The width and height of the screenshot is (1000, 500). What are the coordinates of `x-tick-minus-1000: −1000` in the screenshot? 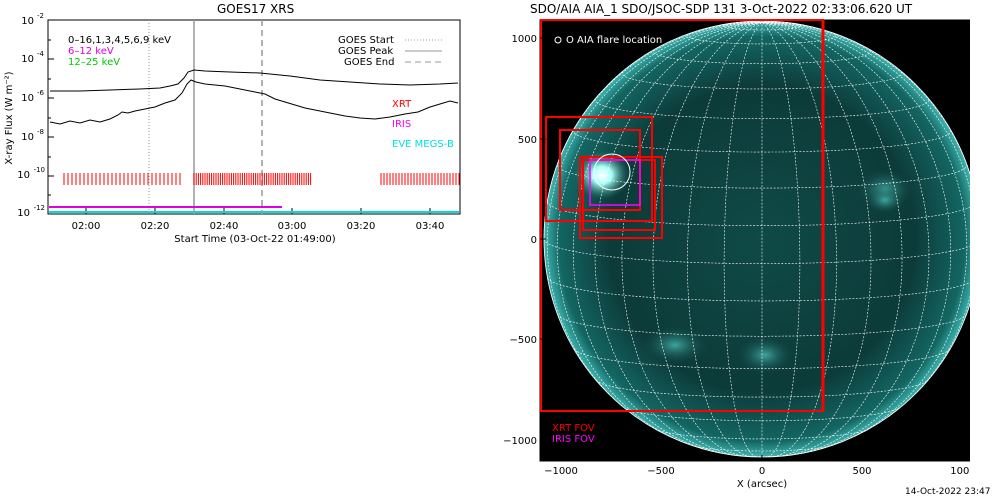 It's located at (561, 471).